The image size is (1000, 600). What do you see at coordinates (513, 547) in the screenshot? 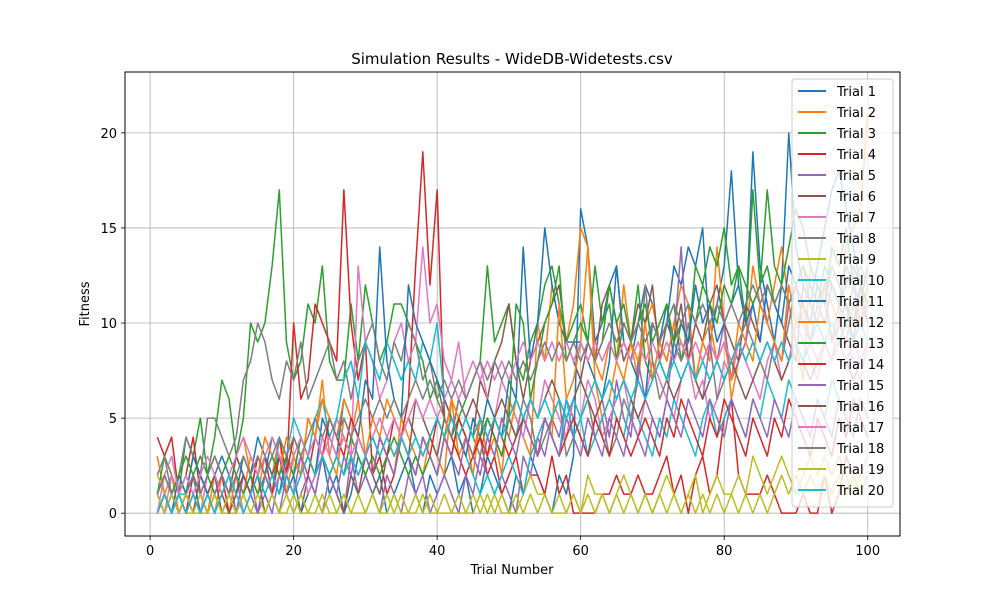
I see `x-axis: 0 20 40 60 80 100` at bounding box center [513, 547].